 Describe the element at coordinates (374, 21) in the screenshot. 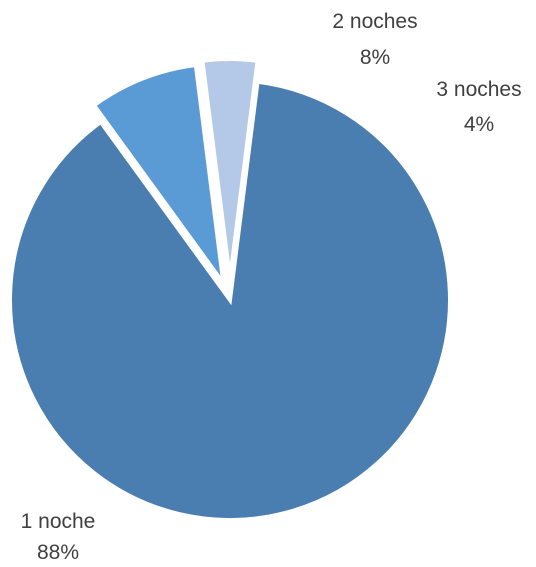

I see `slice-label-2-noches-name: 2 noches` at that location.